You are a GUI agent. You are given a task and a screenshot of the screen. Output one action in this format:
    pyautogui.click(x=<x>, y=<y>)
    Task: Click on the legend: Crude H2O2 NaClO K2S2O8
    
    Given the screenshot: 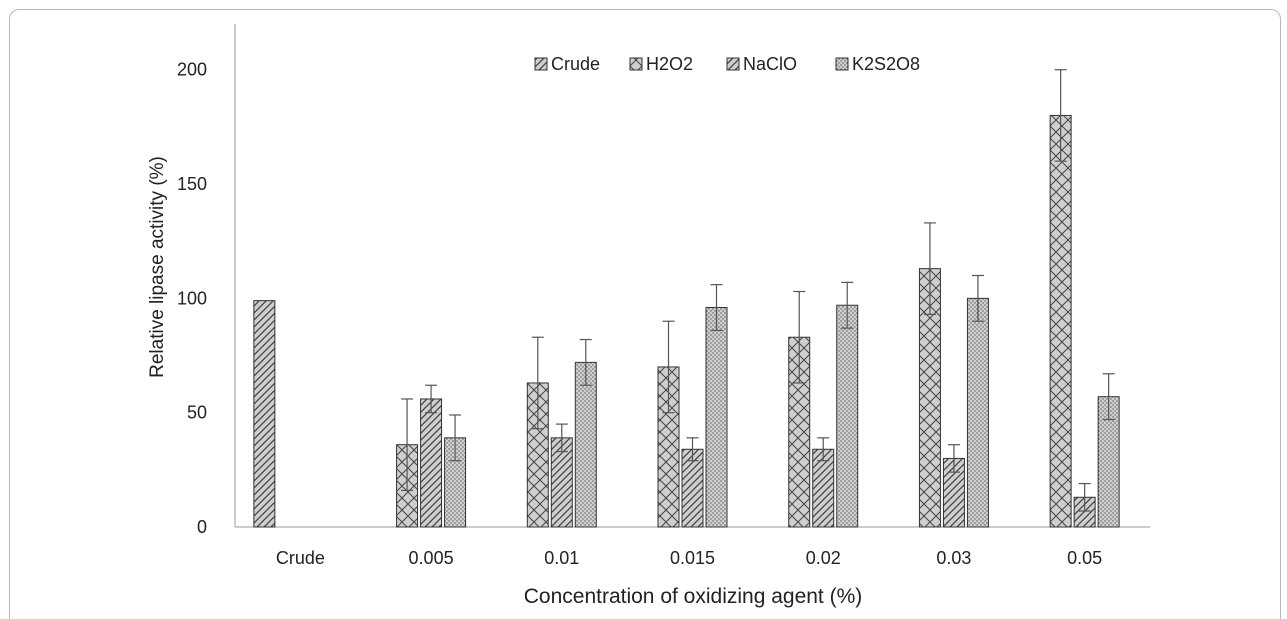 What is the action you would take?
    pyautogui.click(x=727, y=64)
    